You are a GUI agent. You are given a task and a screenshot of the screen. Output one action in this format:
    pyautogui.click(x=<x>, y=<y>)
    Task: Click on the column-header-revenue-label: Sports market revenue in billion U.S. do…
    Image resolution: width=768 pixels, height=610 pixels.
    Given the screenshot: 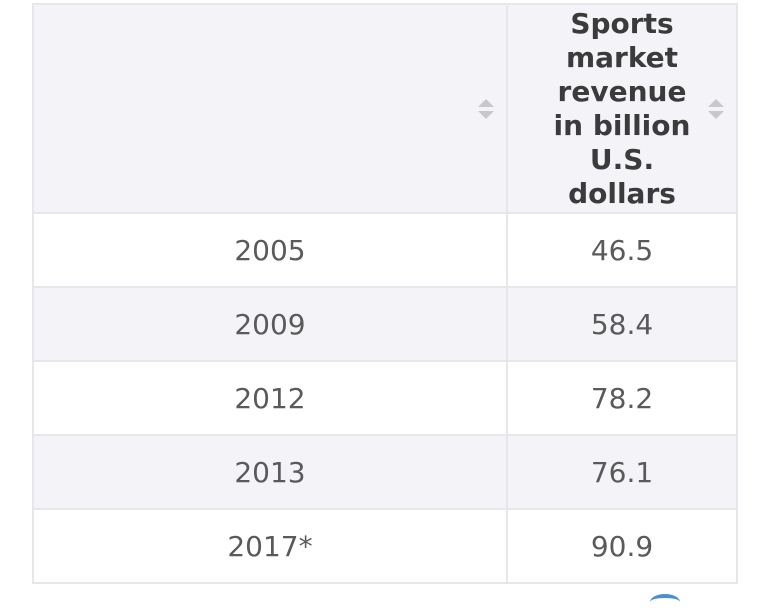 What is the action you would take?
    pyautogui.click(x=622, y=108)
    